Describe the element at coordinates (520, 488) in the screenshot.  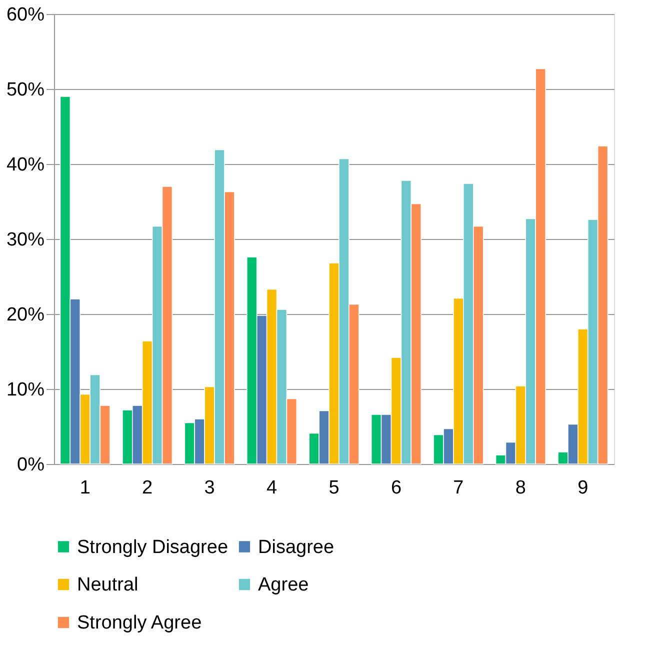
I see `x-tick-label: 8` at that location.